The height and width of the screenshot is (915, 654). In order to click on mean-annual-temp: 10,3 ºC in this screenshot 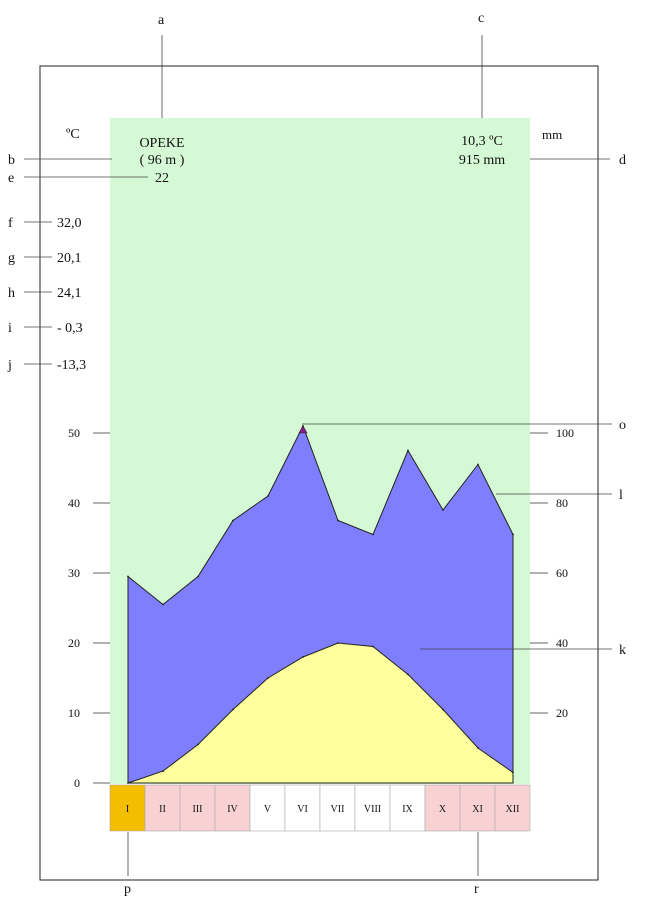, I will do `click(482, 141)`.